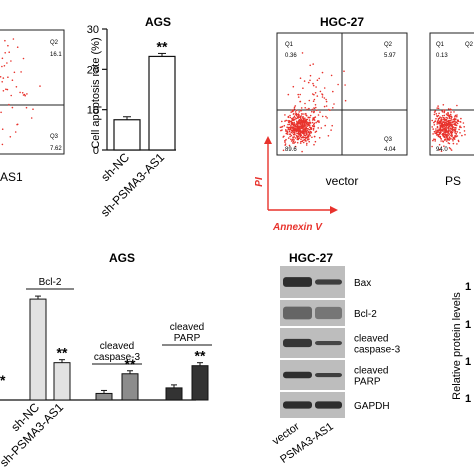  Describe the element at coordinates (200, 356) in the screenshot. I see `protein-significance: **` at that location.